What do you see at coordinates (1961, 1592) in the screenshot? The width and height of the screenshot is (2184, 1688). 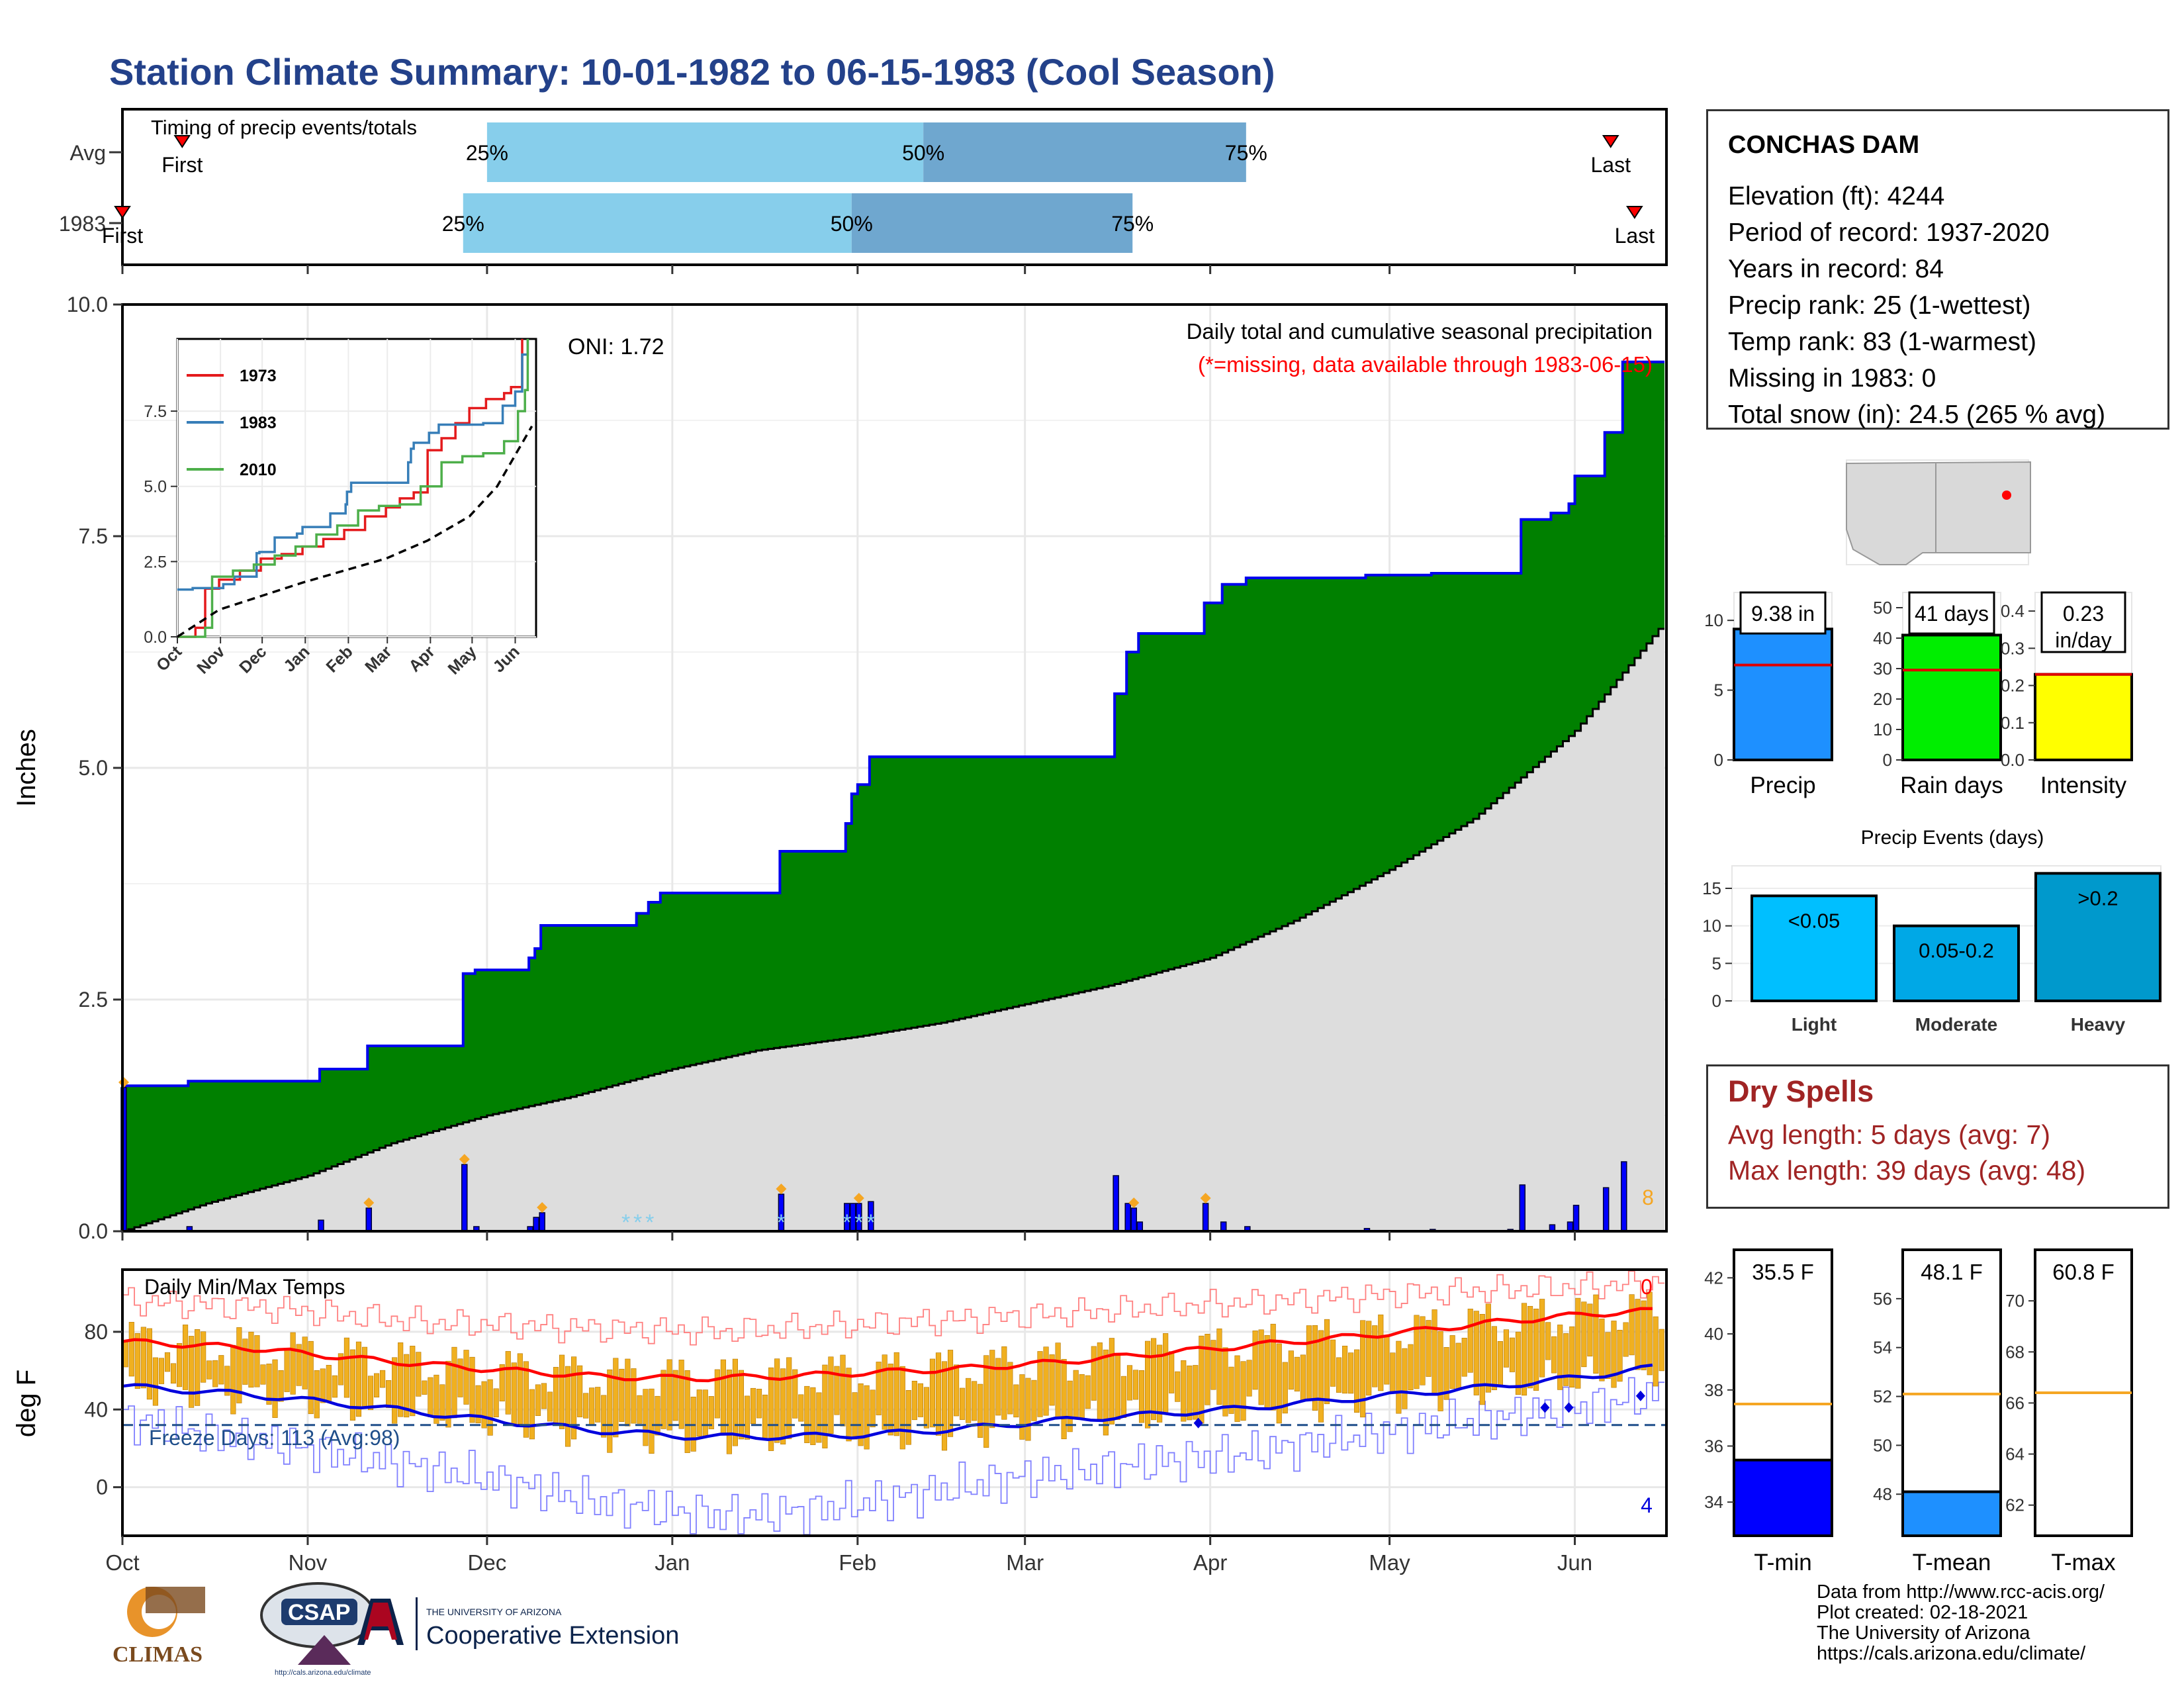 I see `credit-line: Data from http://www.rcc-acis.org/` at bounding box center [1961, 1592].